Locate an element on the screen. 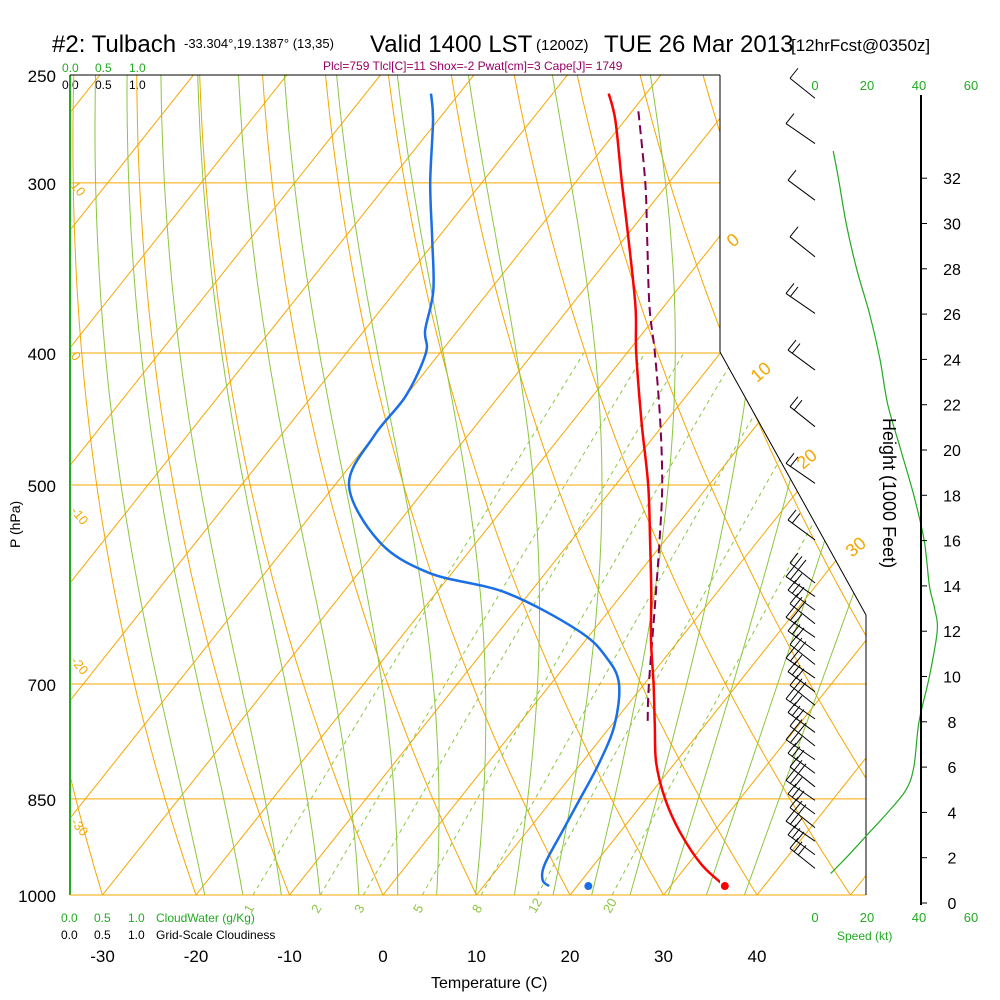  temperature-tick-label: -20 is located at coordinates (196, 956).